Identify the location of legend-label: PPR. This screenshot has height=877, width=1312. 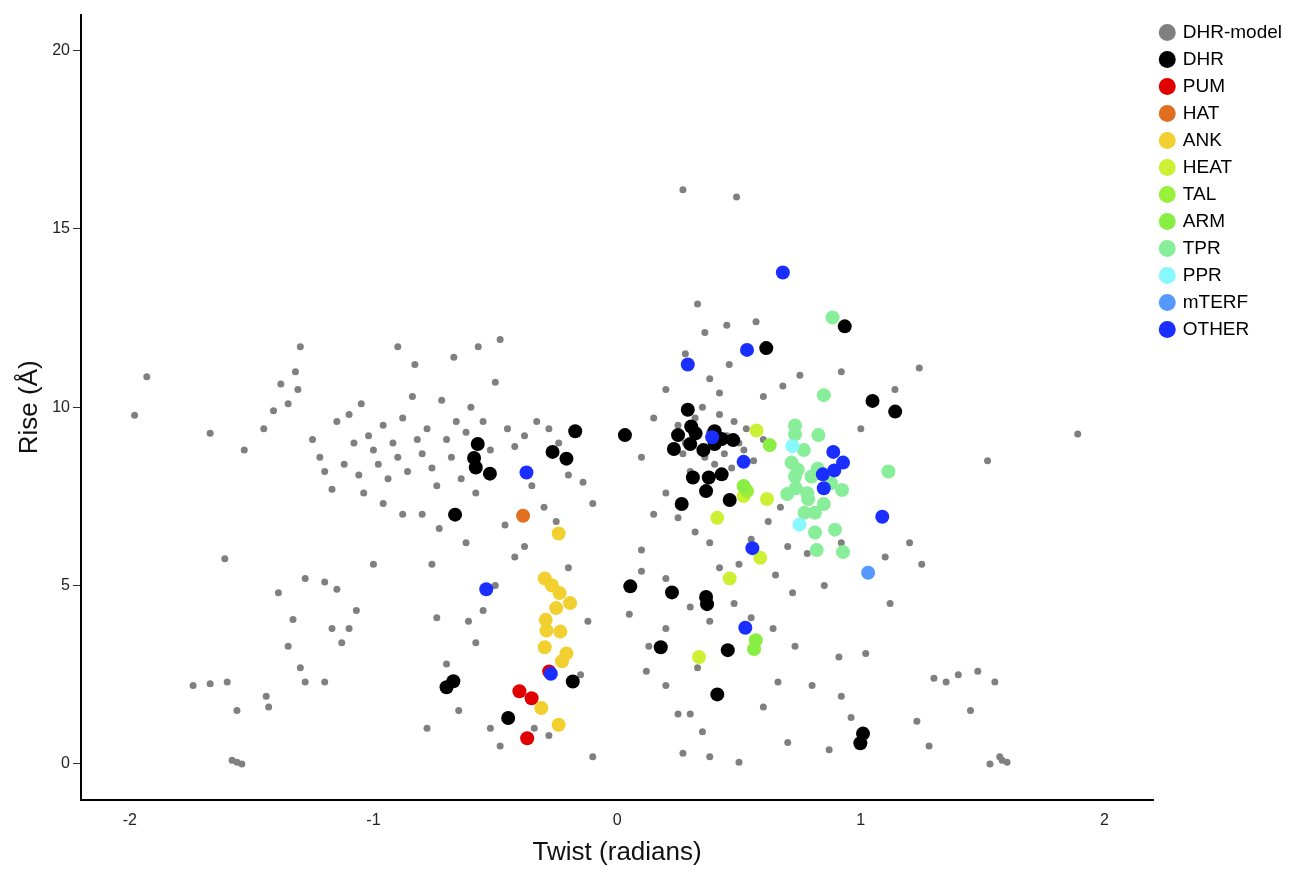
(1202, 274).